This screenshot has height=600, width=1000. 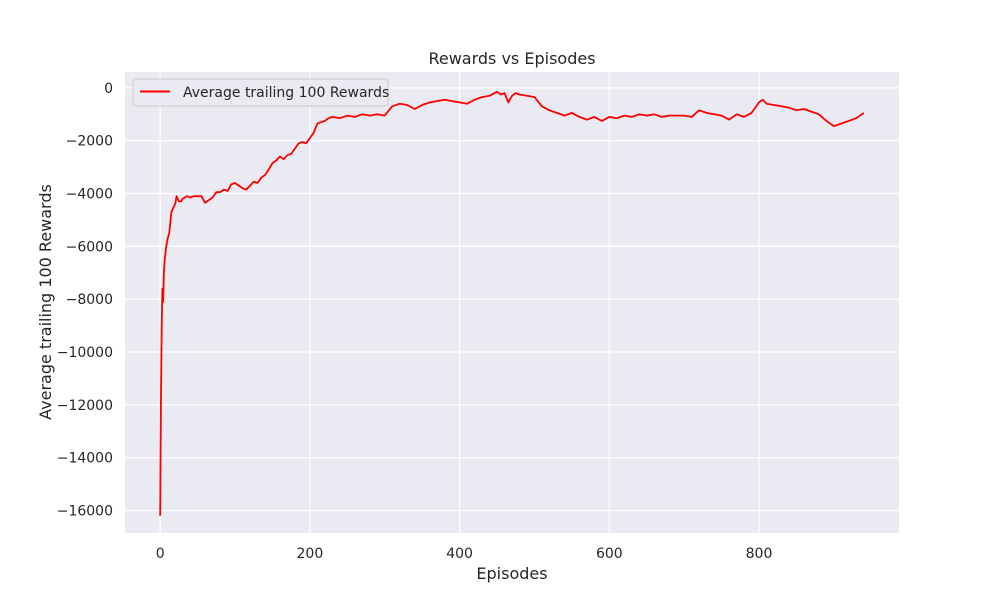 I want to click on x-tick-label: 800, so click(x=759, y=554).